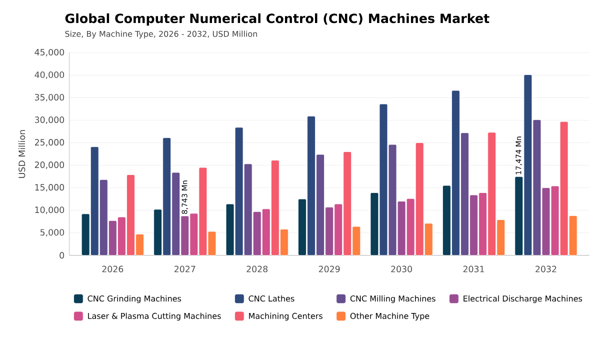 The height and width of the screenshot is (338, 600). What do you see at coordinates (161, 34) in the screenshot?
I see `chart-subtitle: Size, By Machine Type, 2026 - 2032, USD Million` at bounding box center [161, 34].